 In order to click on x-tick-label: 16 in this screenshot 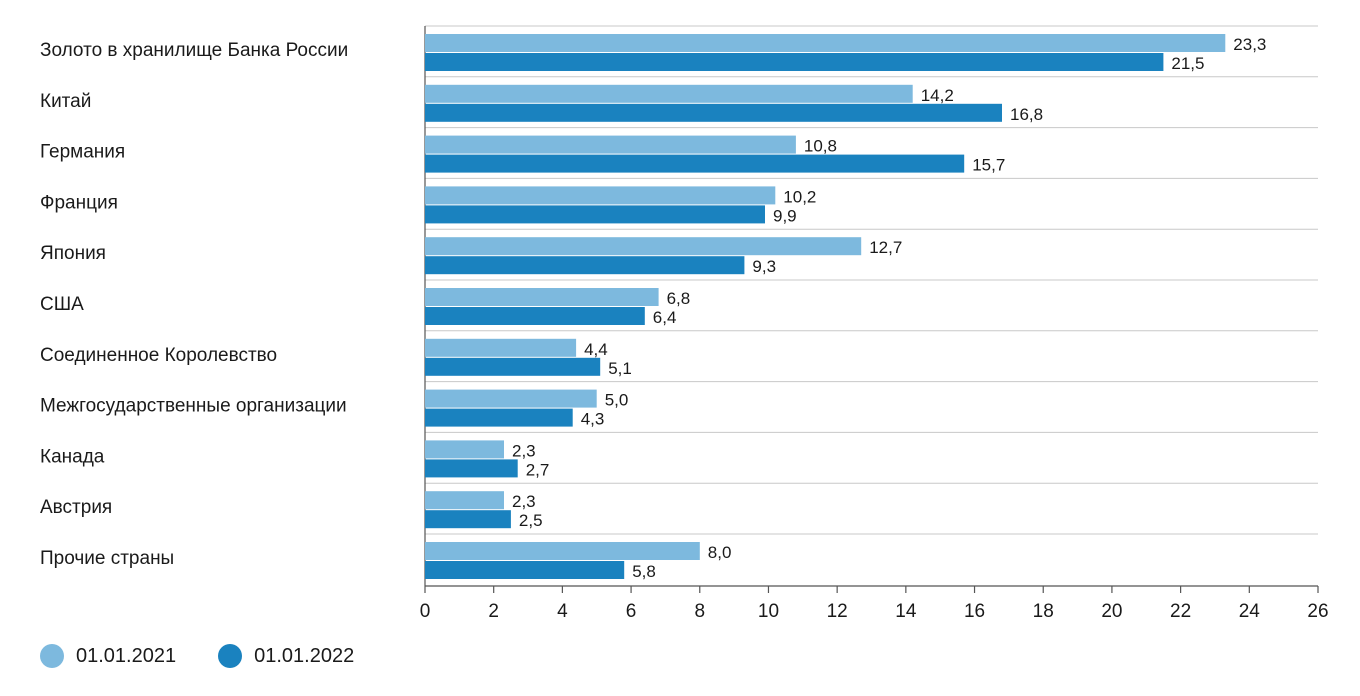, I will do `click(974, 611)`.